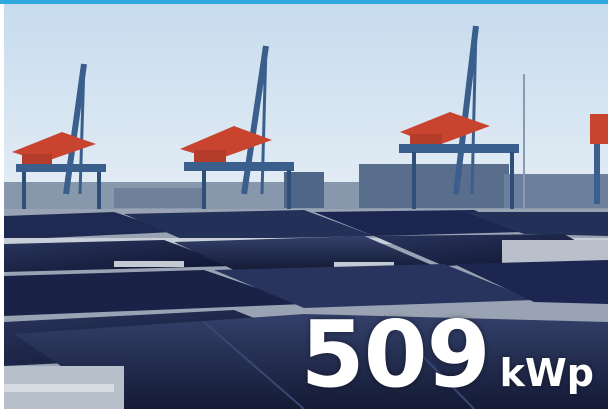 Image resolution: width=608 pixels, height=409 pixels. I want to click on capacity-label: 509 kWp, so click(447, 355).